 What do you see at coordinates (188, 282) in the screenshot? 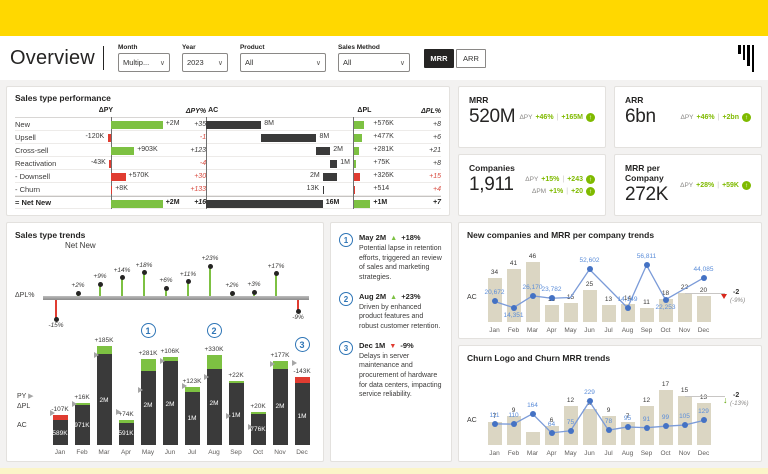
I see `lollipop-point-jul` at bounding box center [188, 282].